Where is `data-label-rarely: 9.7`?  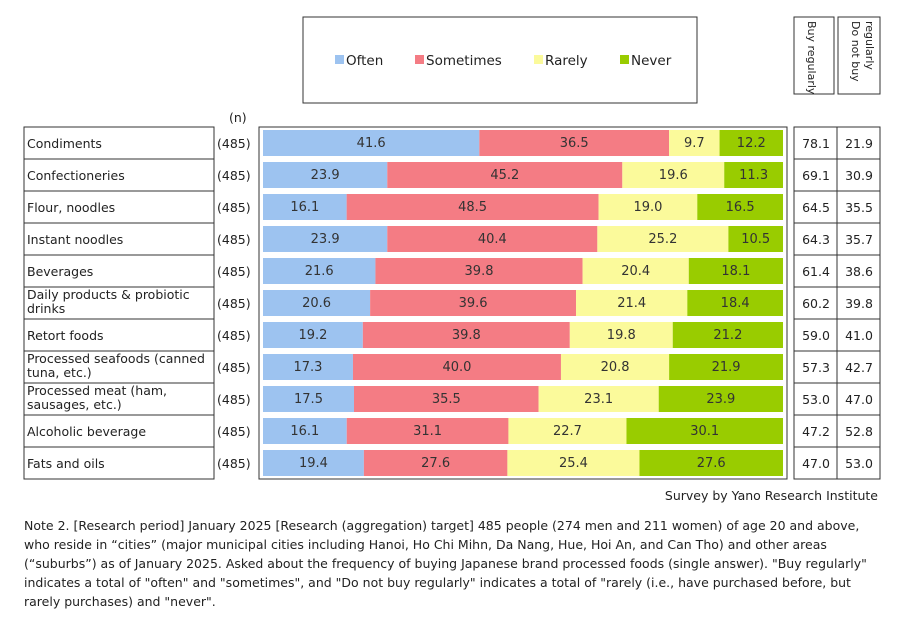
data-label-rarely: 9.7 is located at coordinates (694, 143).